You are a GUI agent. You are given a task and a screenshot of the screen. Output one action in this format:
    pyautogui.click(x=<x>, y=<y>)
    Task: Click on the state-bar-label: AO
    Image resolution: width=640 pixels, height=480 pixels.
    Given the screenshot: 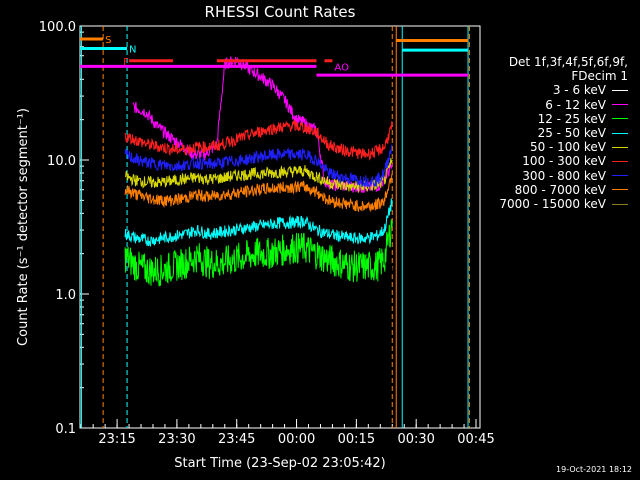 What is the action you would take?
    pyautogui.click(x=341, y=67)
    